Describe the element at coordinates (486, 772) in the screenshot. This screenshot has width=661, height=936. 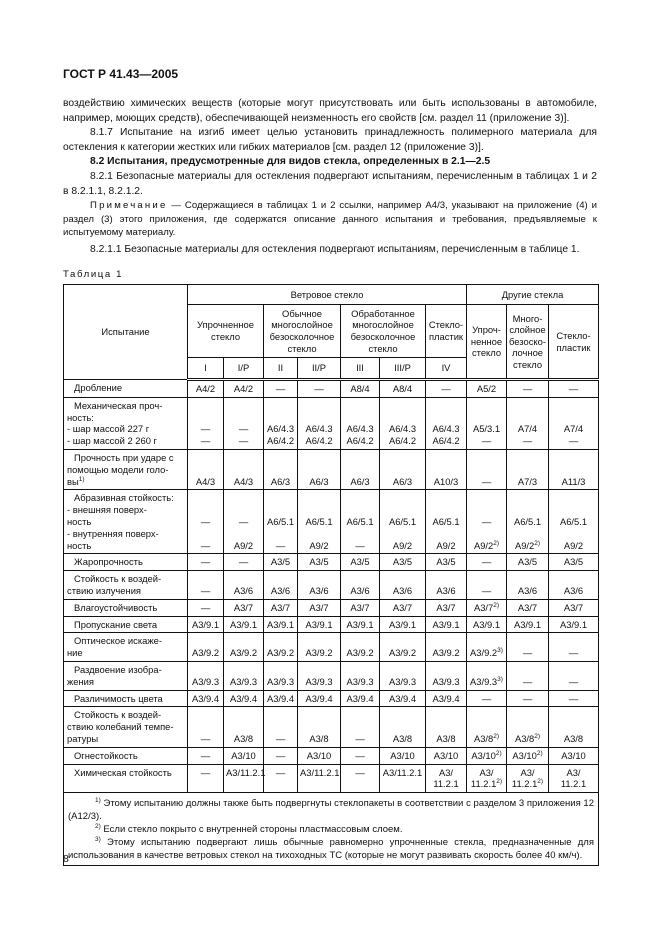
I see `cell-value: А3/` at that location.